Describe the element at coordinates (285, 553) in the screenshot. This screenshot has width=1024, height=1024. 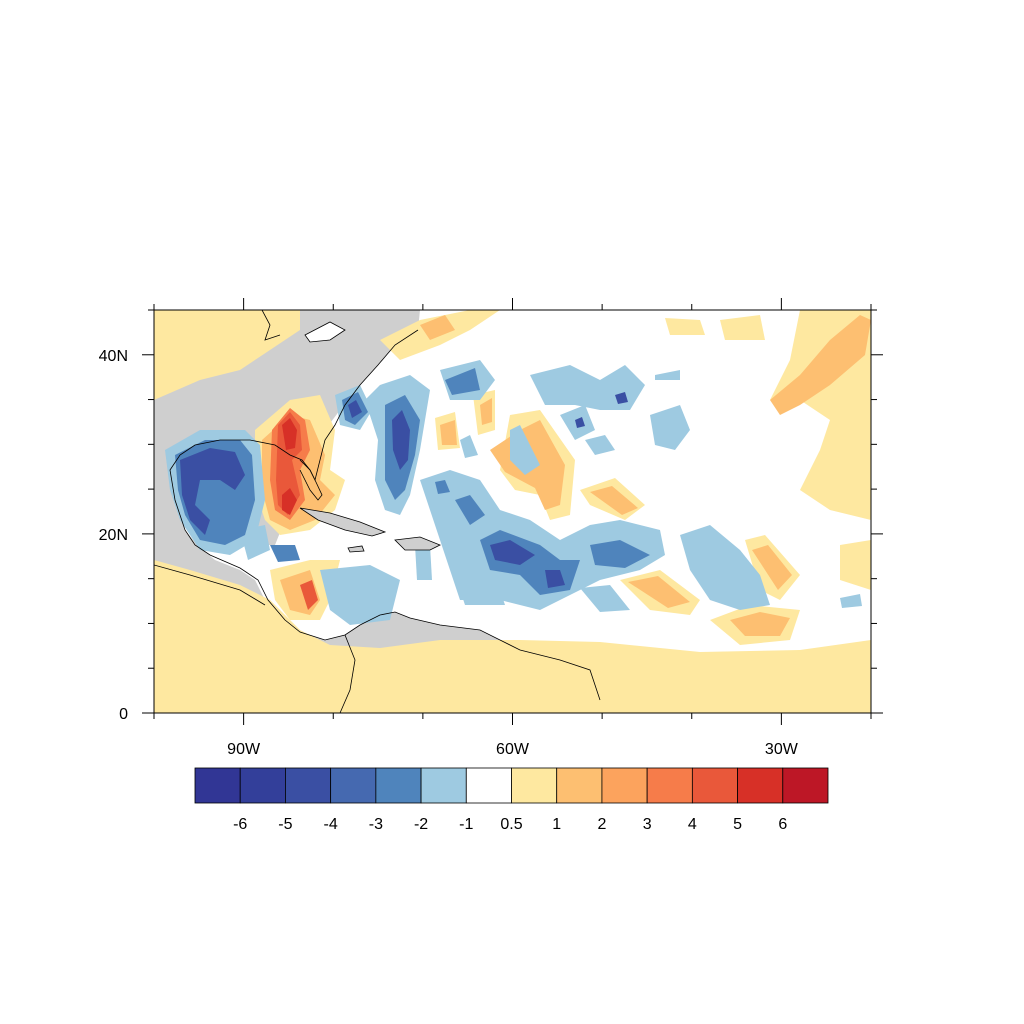
I see `anomaly-region-honduras-mid` at that location.